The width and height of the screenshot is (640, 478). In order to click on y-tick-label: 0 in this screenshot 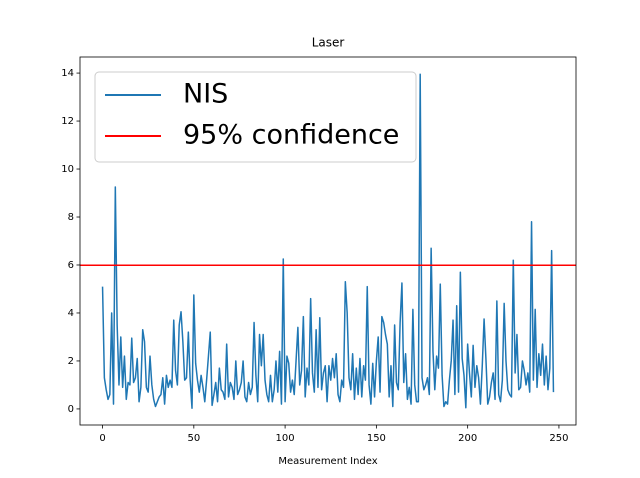, I will do `click(71, 409)`.